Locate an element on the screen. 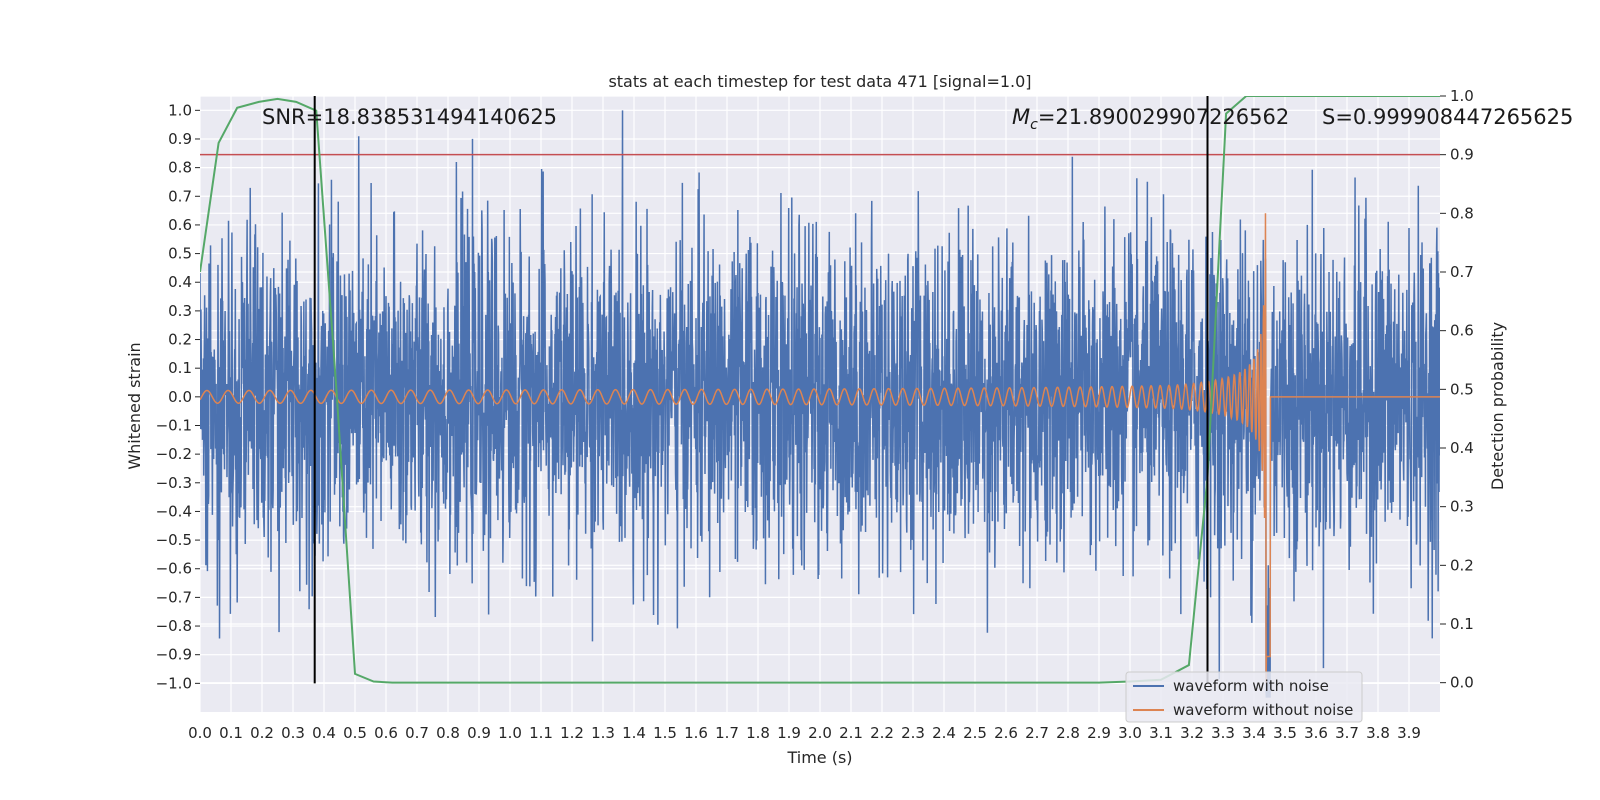  x-tick-label: 3.6 is located at coordinates (1316, 733).